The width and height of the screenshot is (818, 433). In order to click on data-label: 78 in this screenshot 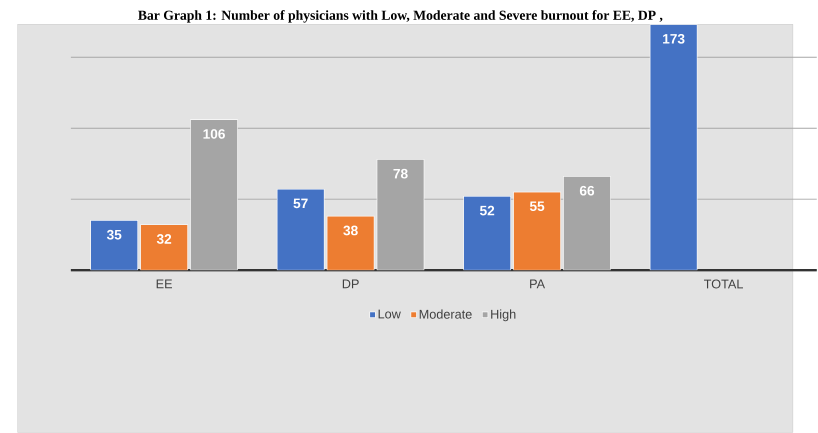, I will do `click(400, 173)`.